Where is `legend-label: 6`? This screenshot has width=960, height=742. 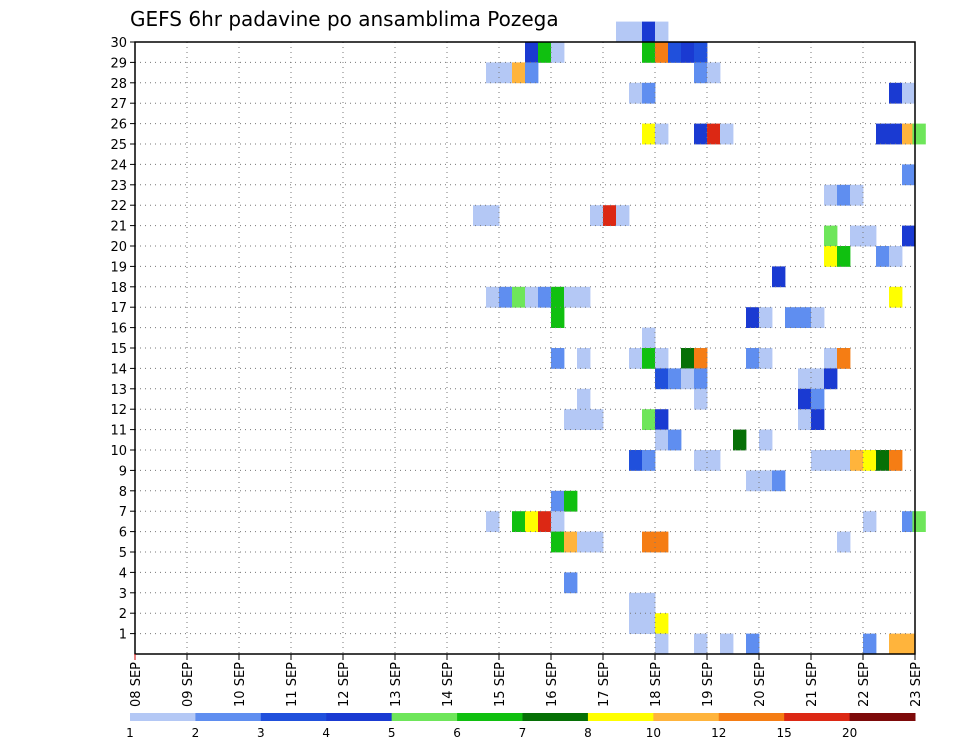 legend-label: 6 is located at coordinates (457, 733).